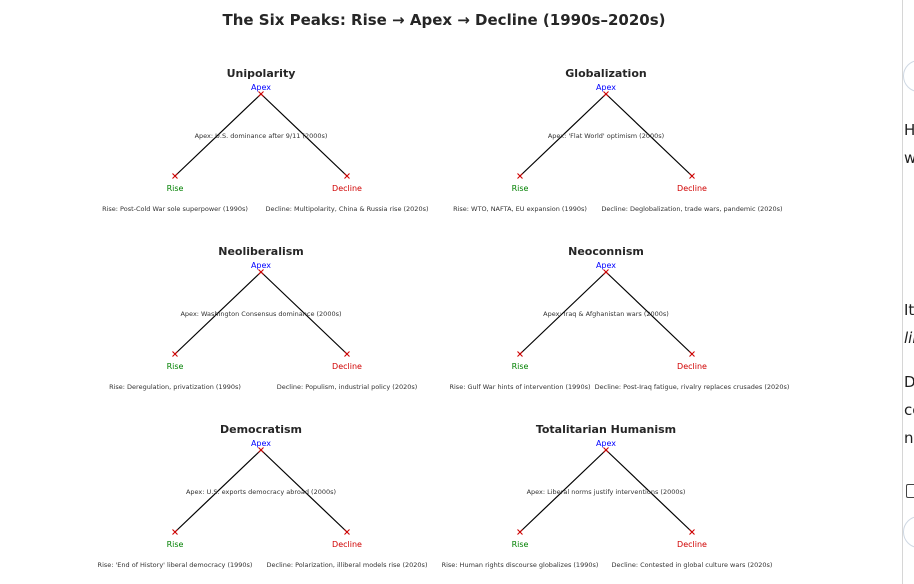  I want to click on panel-title: Unipolarity, so click(261, 73).